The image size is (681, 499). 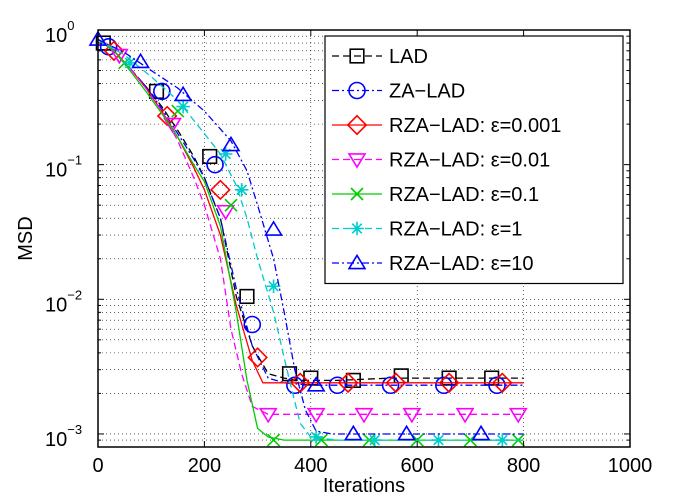 What do you see at coordinates (461, 264) in the screenshot?
I see `legend-label: RZA−LAD: ε=10` at bounding box center [461, 264].